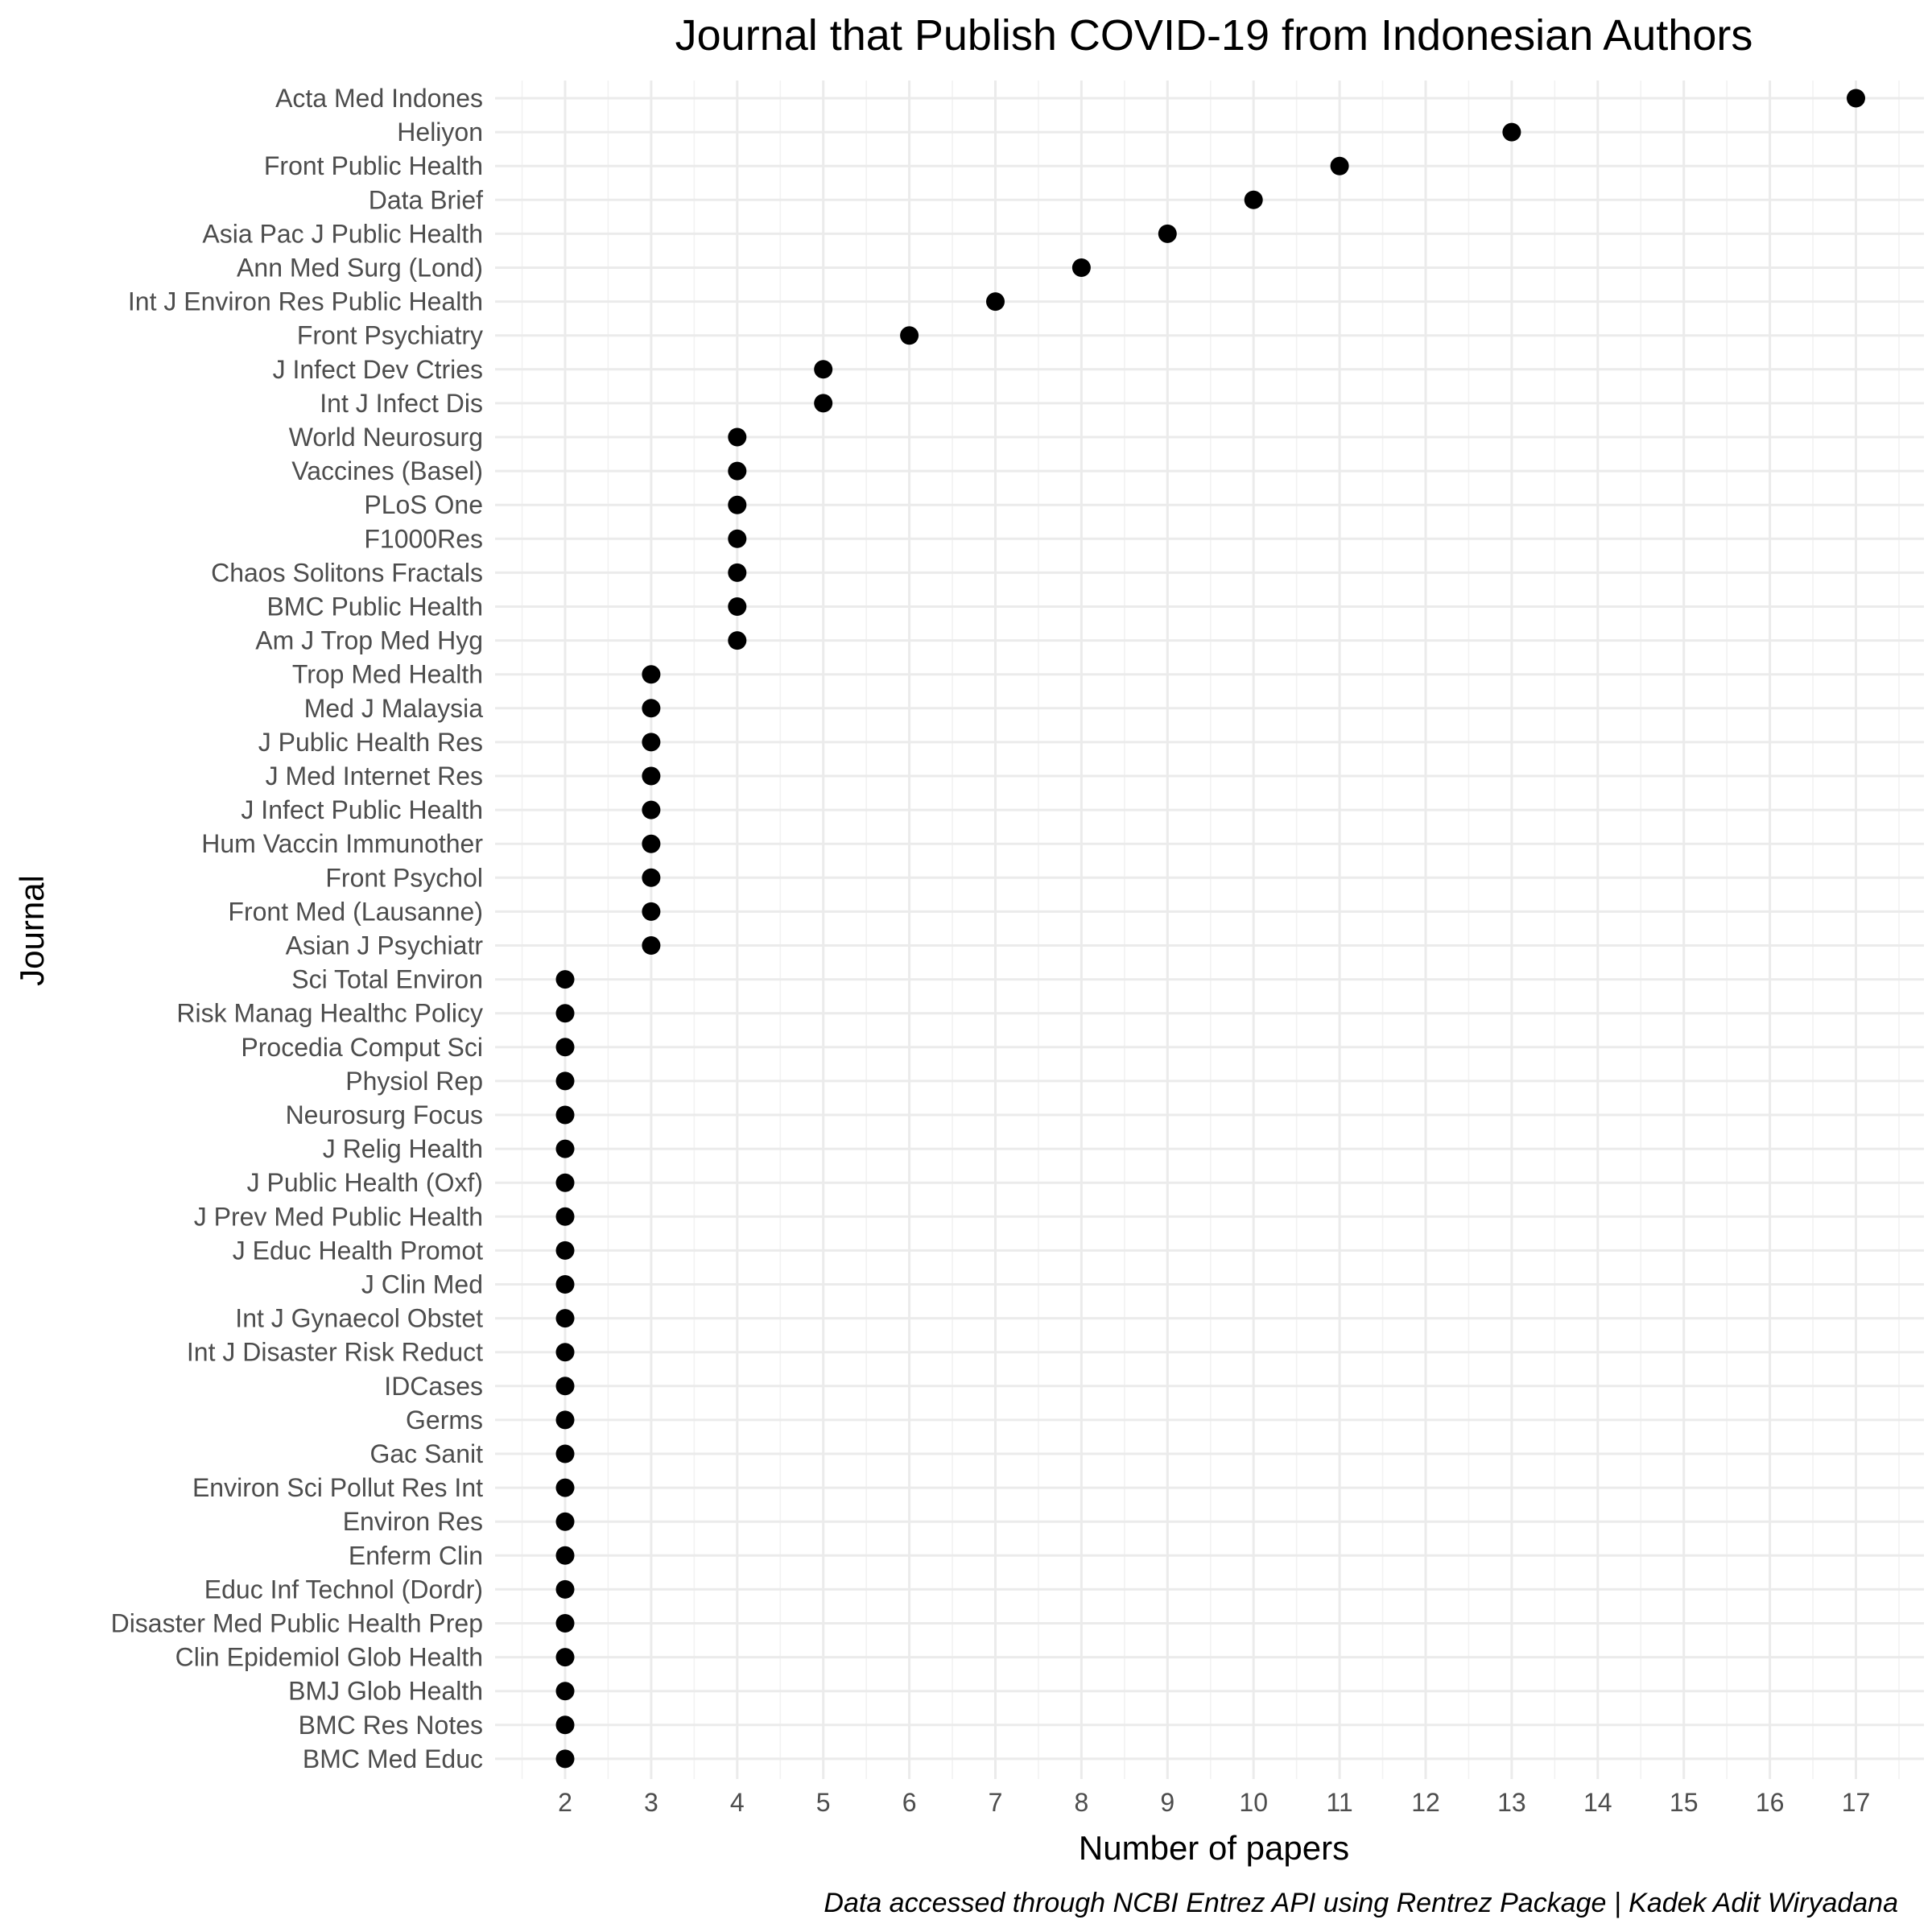 This screenshot has width=1932, height=1932. Describe the element at coordinates (390, 335) in the screenshot. I see `y-tick-label: Front Psychiatry` at that location.